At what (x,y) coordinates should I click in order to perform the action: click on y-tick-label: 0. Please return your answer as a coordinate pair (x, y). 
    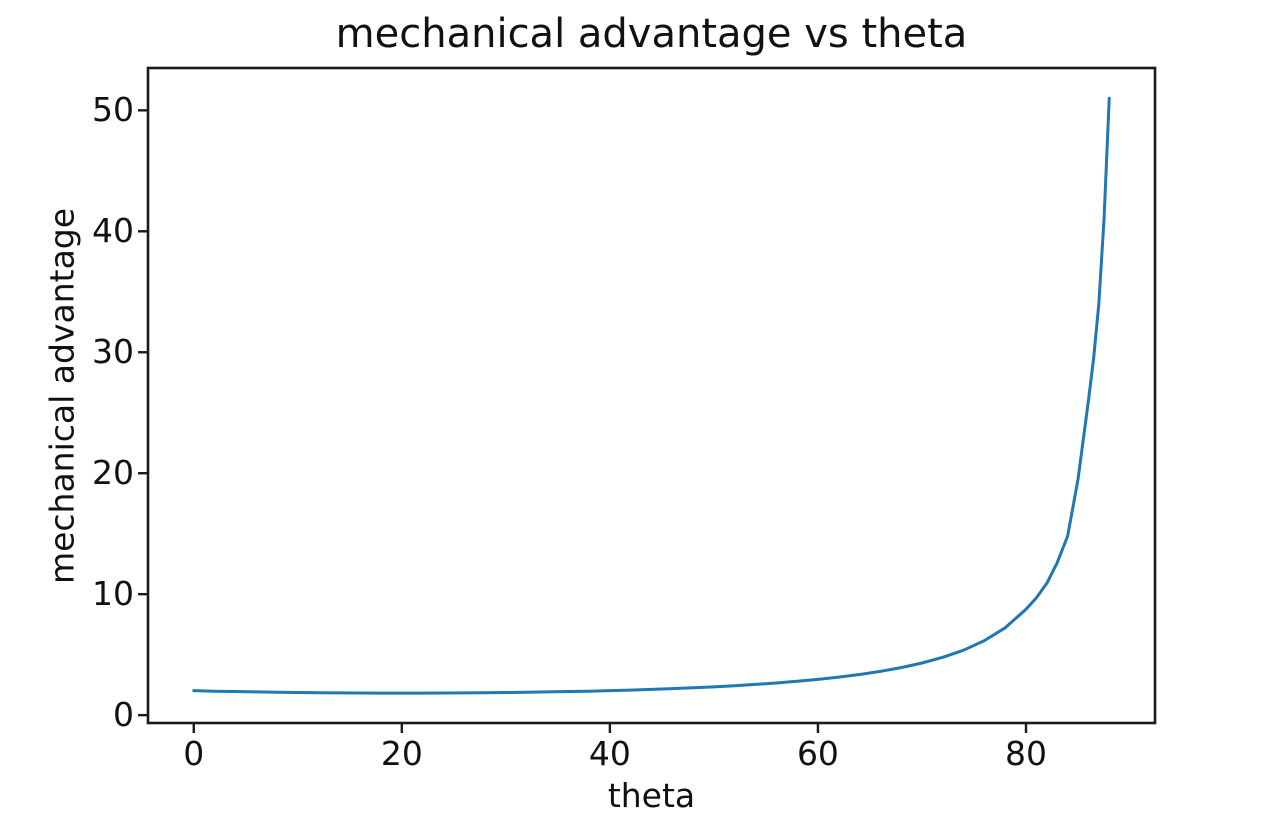
    Looking at the image, I should click on (123, 715).